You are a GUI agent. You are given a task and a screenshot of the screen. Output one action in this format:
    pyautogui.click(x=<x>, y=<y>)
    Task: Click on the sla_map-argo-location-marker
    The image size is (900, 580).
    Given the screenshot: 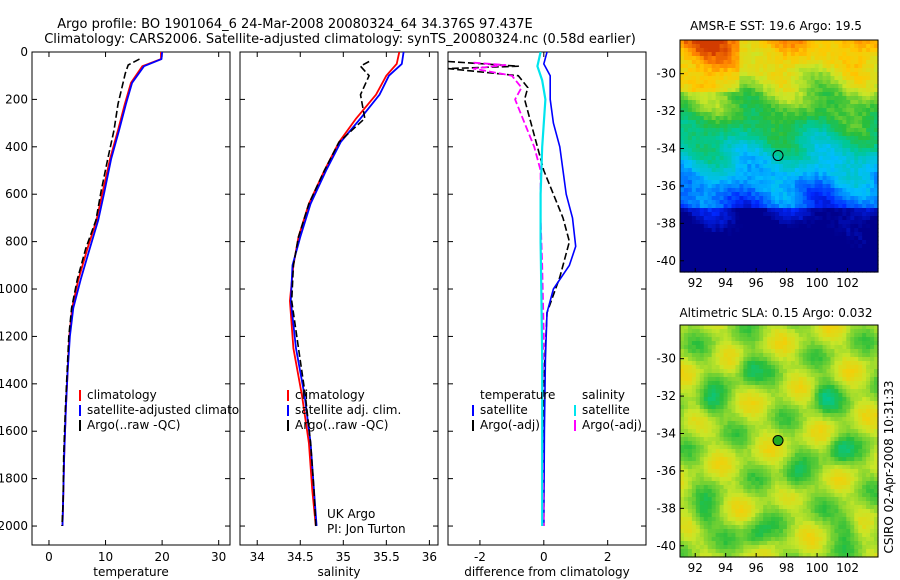 What is the action you would take?
    pyautogui.click(x=778, y=441)
    